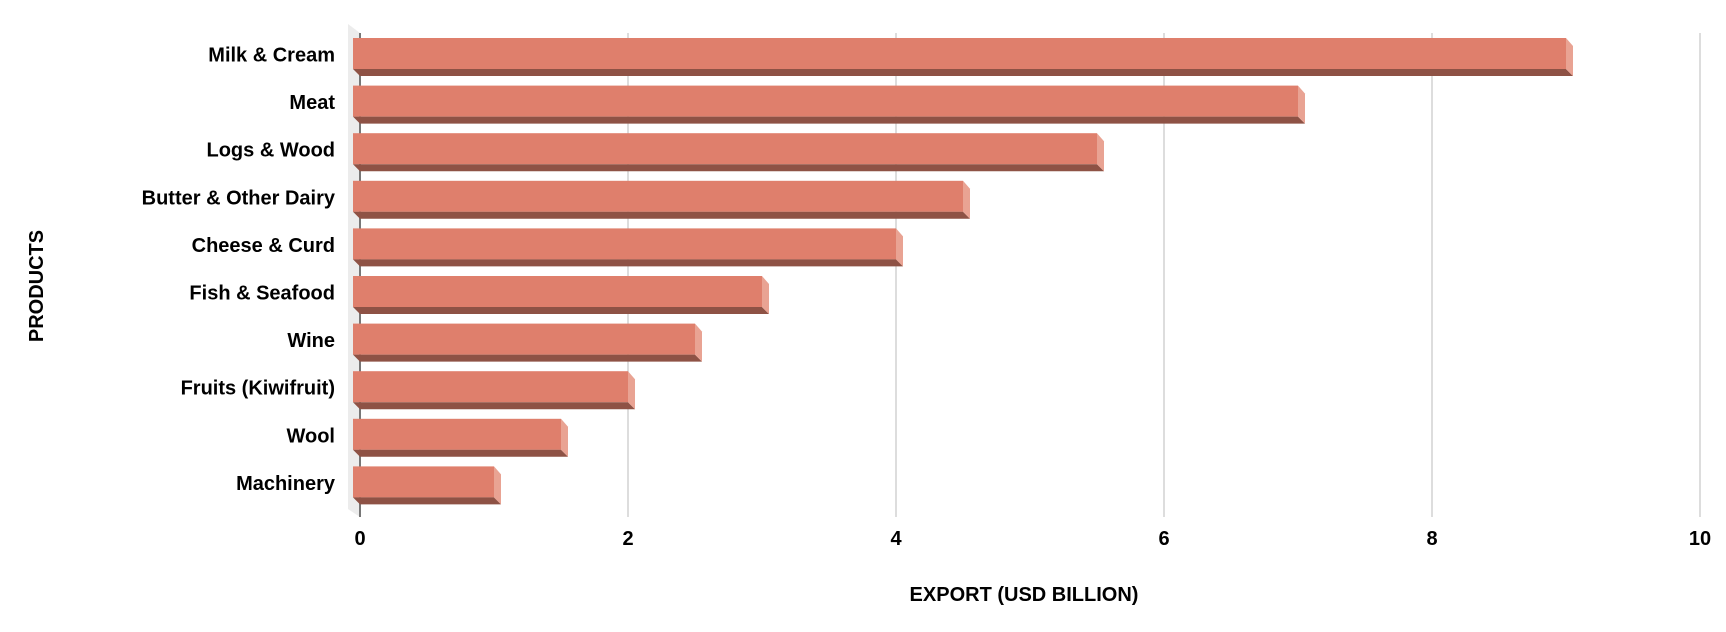 The width and height of the screenshot is (1726, 632). I want to click on category-label: Meat, so click(312, 103).